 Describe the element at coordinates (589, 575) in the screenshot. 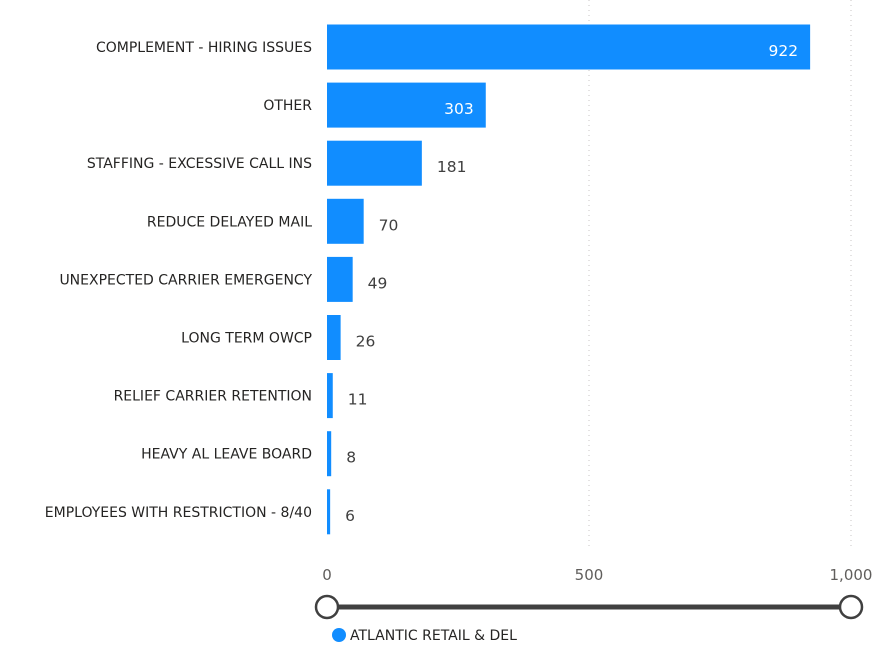

I see `x-tick-label: 500` at that location.